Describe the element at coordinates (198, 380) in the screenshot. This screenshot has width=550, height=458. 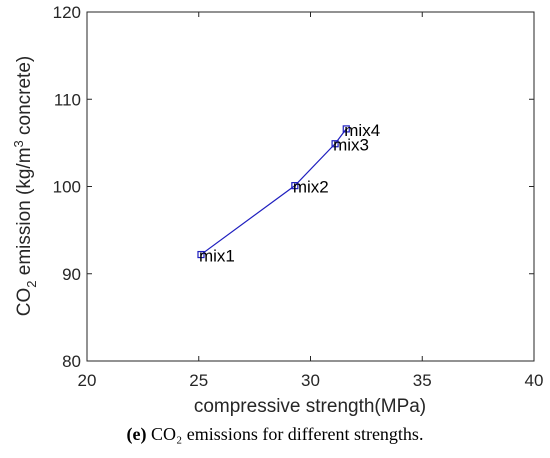
I see `x-tick-label: 25` at that location.